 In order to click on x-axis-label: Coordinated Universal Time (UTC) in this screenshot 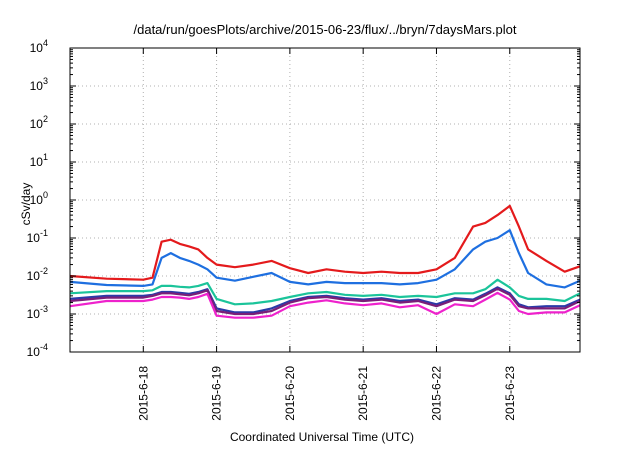, I will do `click(322, 437)`.